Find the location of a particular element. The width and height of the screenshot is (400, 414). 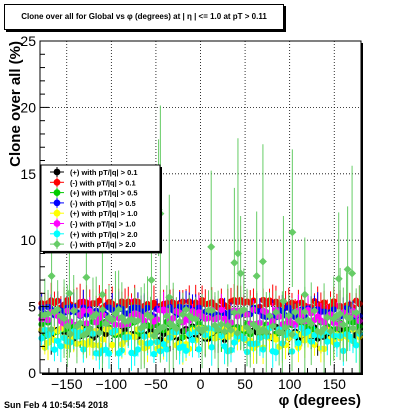

legend-label: (+) with pT/|q| > 0.1 is located at coordinates (104, 172).